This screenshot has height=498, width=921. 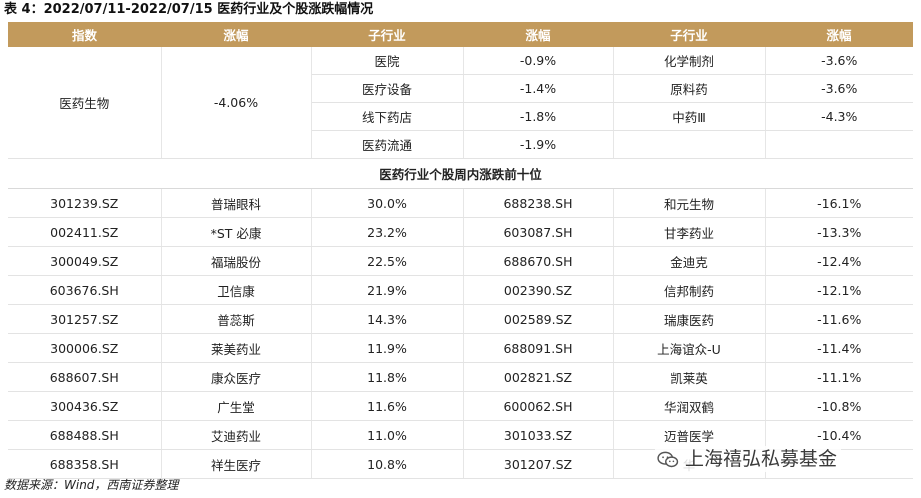 I want to click on table-row: 300006.SZ 莱美药业 11.9% 688091.SH 上海谊众-U -11.4%, so click(x=460, y=348).